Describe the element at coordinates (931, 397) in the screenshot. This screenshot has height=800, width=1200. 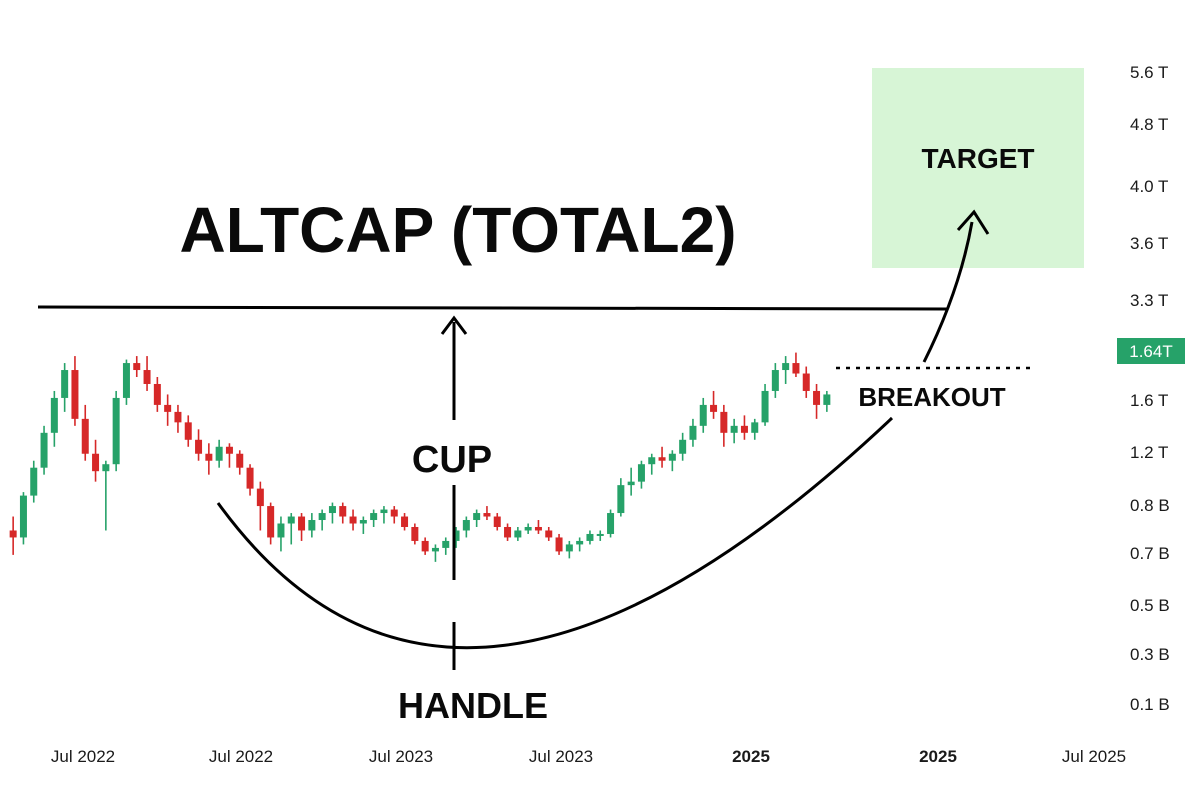
I see `breakout-label: BREAKOUT` at that location.